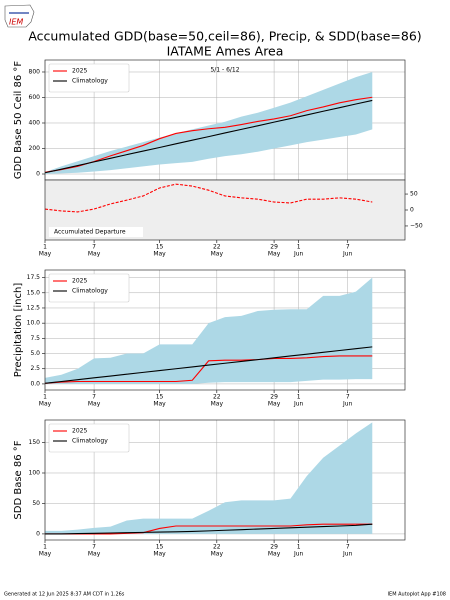  What do you see at coordinates (35, 71) in the screenshot?
I see `y-tick-label: 800` at bounding box center [35, 71].